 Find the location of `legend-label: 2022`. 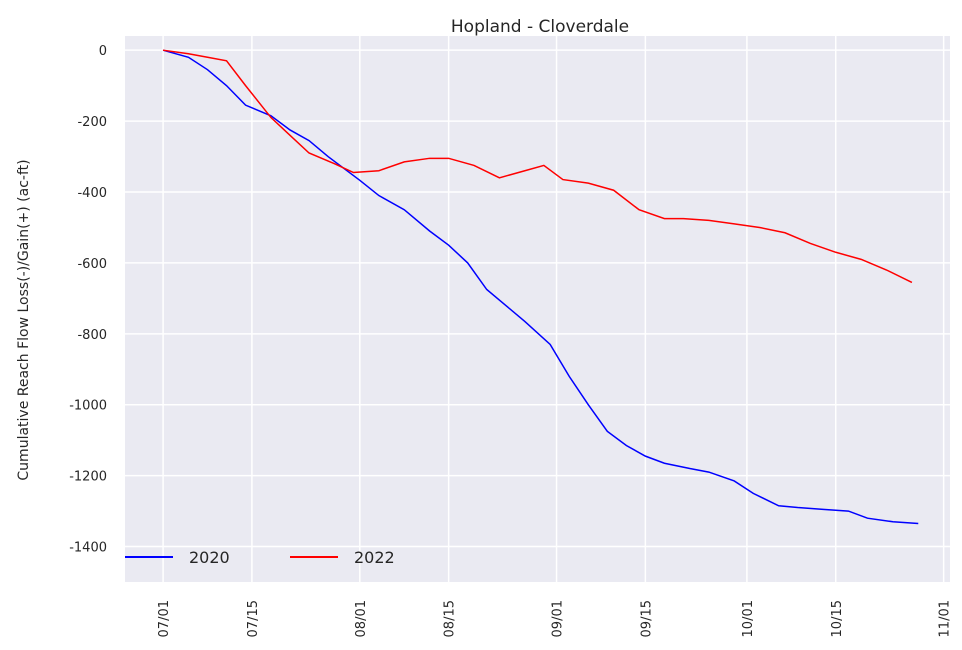

legend-label: 2022 is located at coordinates (374, 557).